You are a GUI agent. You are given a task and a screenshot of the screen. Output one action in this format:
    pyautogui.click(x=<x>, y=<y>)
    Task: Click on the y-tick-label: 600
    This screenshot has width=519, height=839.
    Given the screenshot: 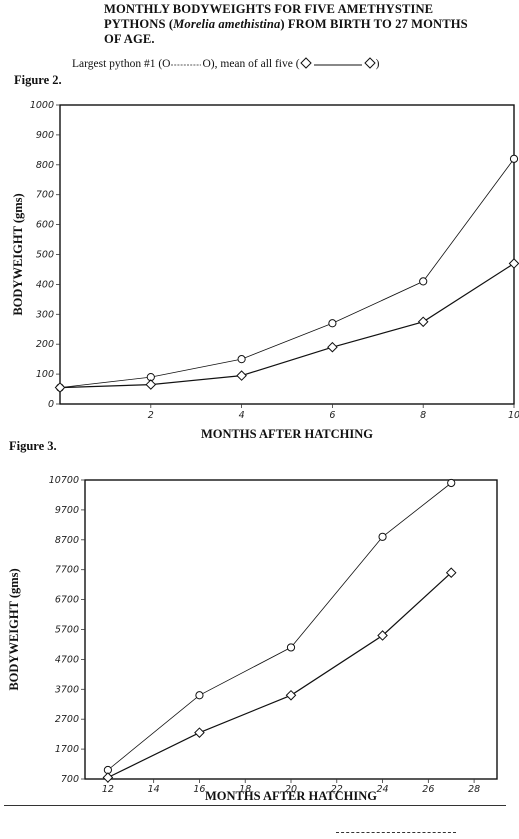 What is the action you would take?
    pyautogui.click(x=45, y=225)
    